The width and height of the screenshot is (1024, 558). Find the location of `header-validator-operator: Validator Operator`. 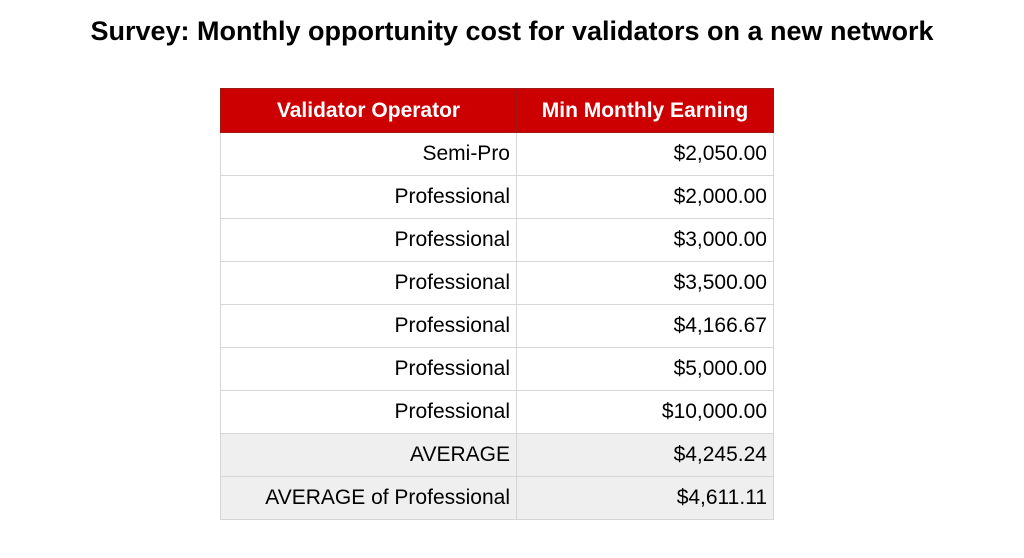

header-validator-operator: Validator Operator is located at coordinates (368, 110).